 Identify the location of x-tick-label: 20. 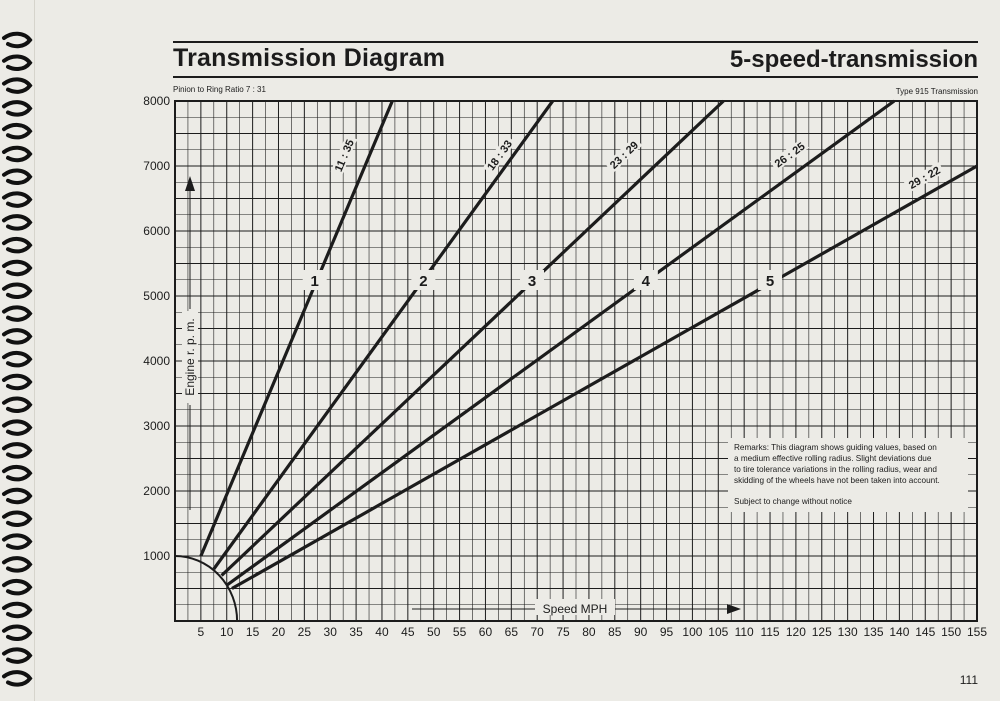
(279, 632).